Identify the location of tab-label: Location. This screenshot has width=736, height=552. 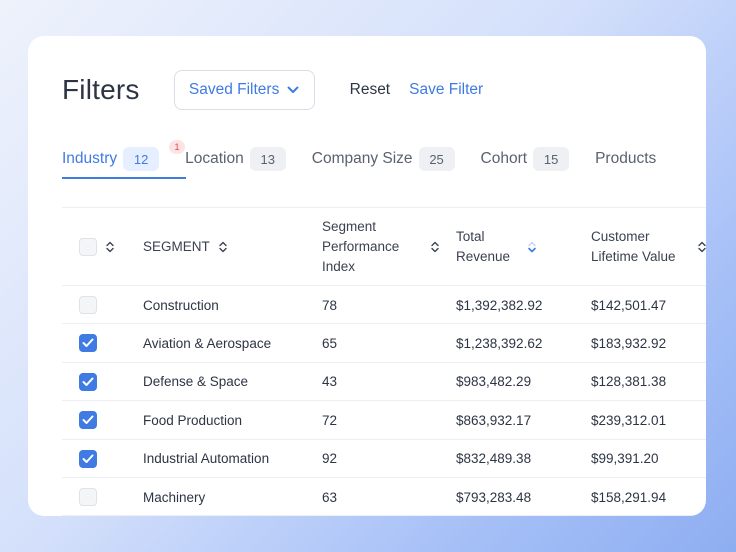
(214, 158).